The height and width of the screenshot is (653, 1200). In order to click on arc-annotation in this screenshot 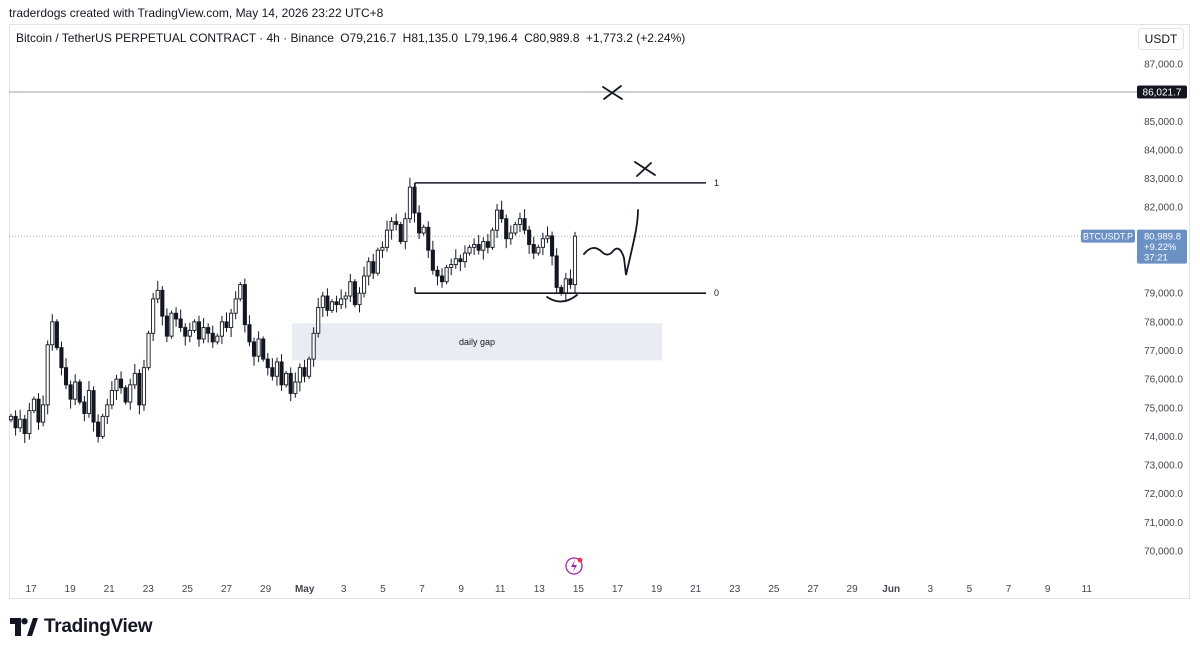, I will do `click(562, 298)`.